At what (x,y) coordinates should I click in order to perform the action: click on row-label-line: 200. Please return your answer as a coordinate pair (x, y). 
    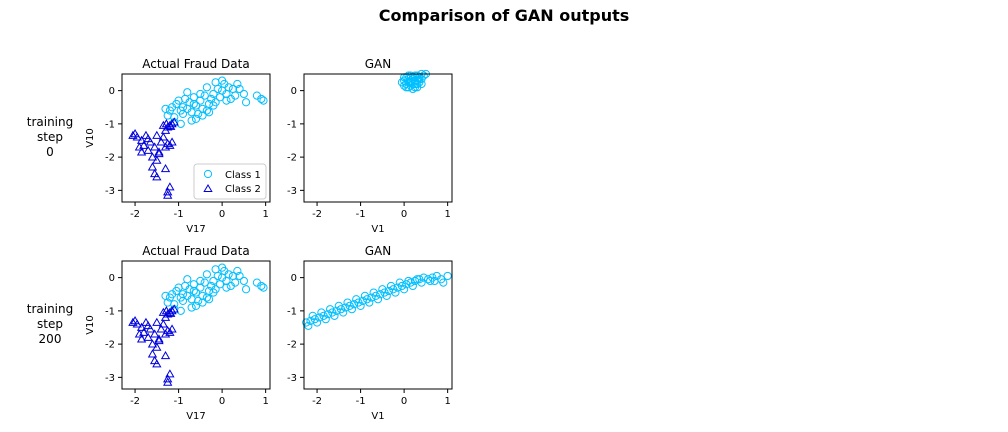
    Looking at the image, I should click on (50, 339).